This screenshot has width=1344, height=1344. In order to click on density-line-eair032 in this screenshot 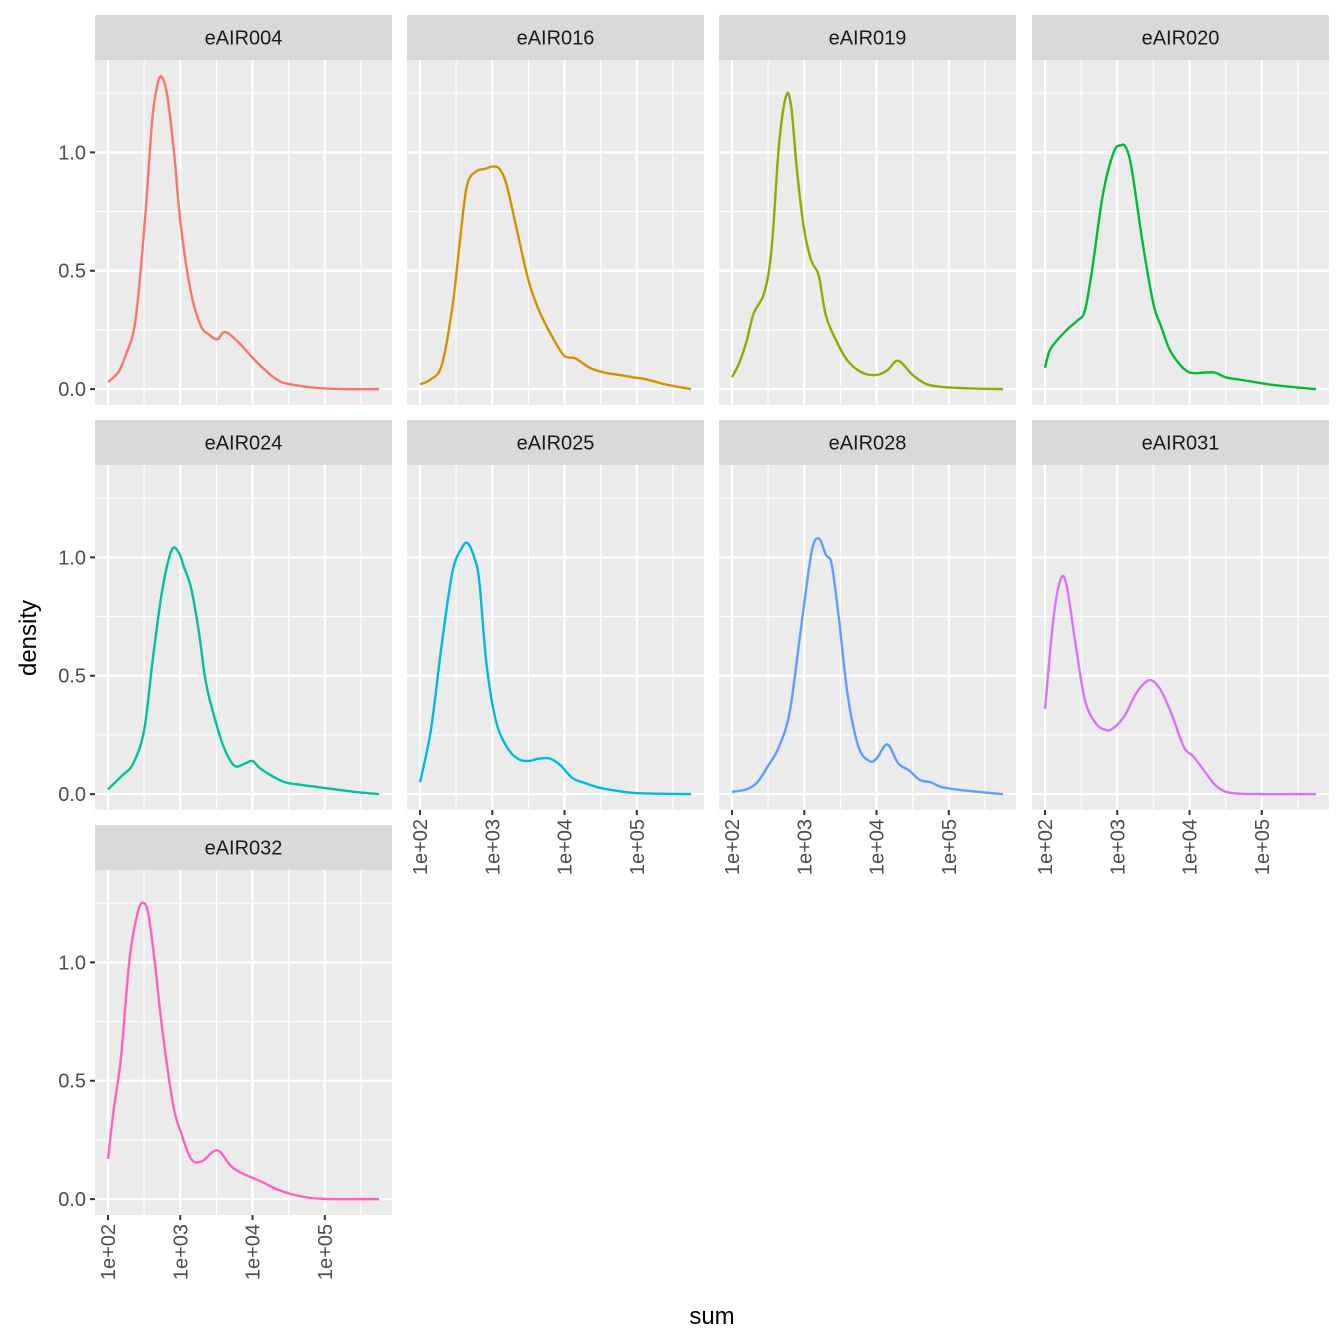, I will do `click(242, 1051)`.